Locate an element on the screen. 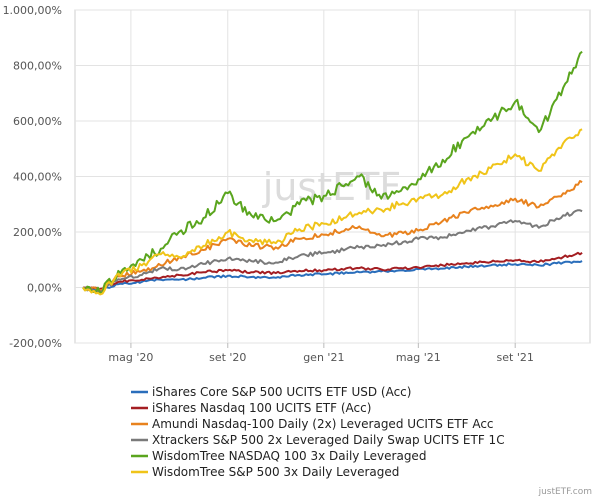  y-tick-label: 400,00% is located at coordinates (37, 177).